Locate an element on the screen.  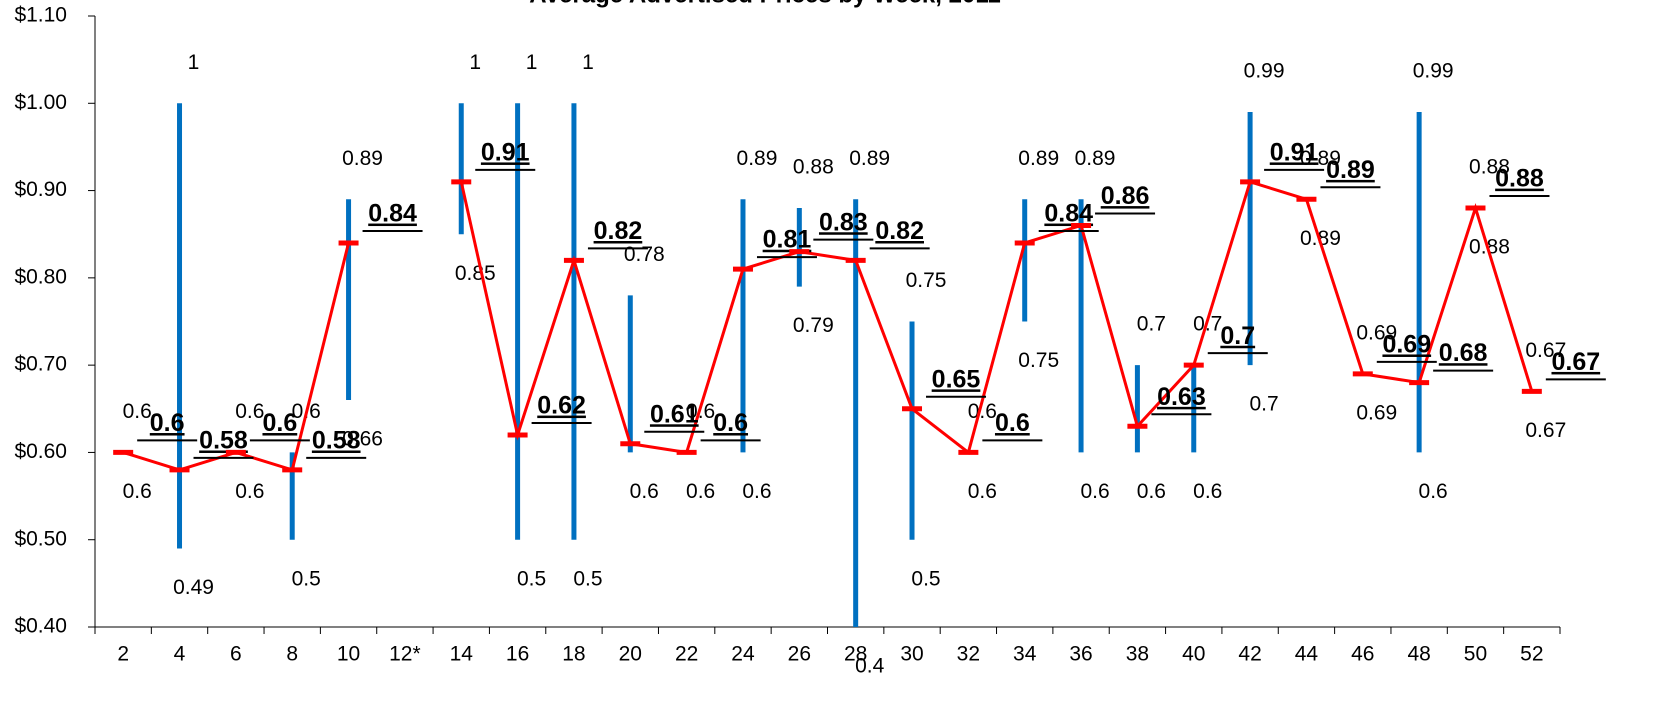
y-tick-label: $0.50 is located at coordinates (40, 538).